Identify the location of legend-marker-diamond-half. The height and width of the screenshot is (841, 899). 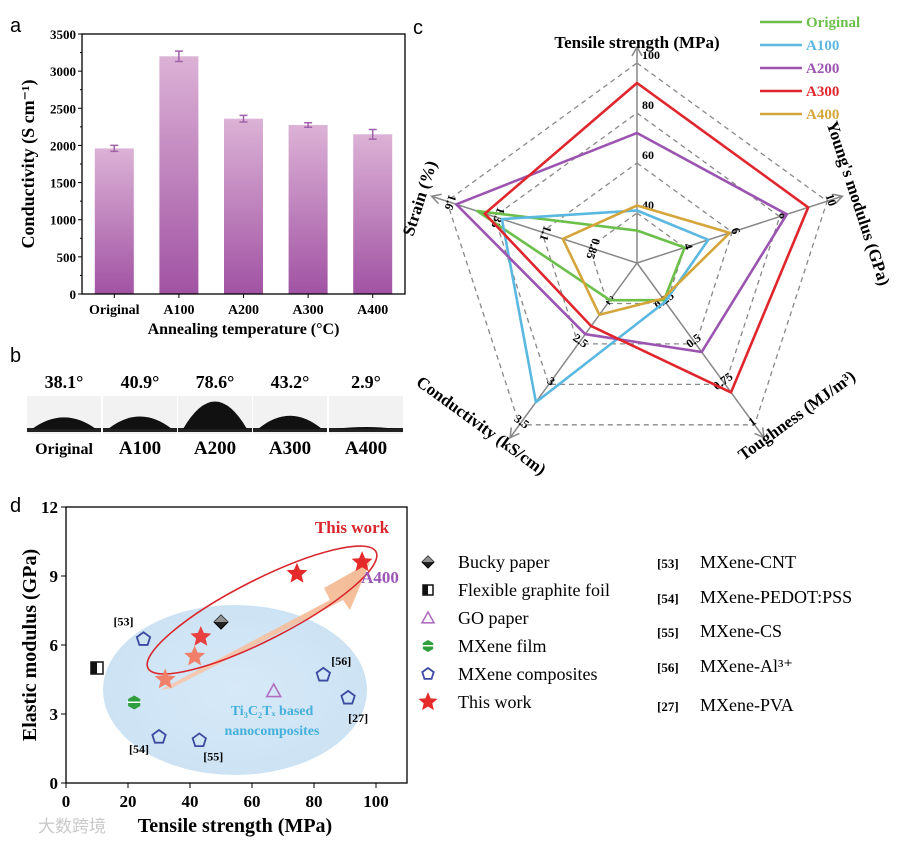
(428, 559).